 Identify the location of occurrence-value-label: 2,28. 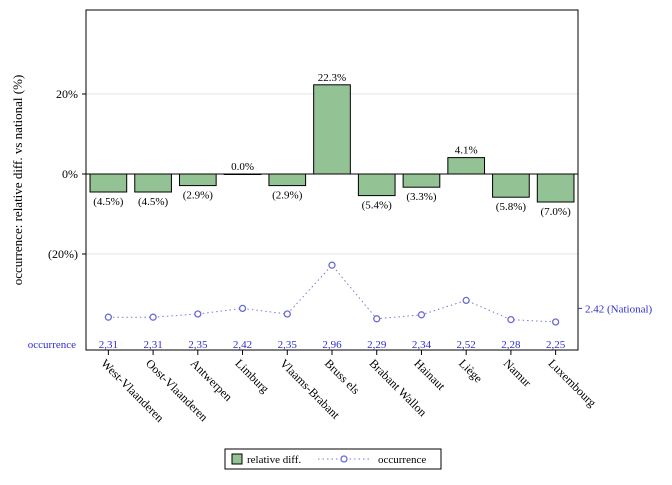
(511, 345).